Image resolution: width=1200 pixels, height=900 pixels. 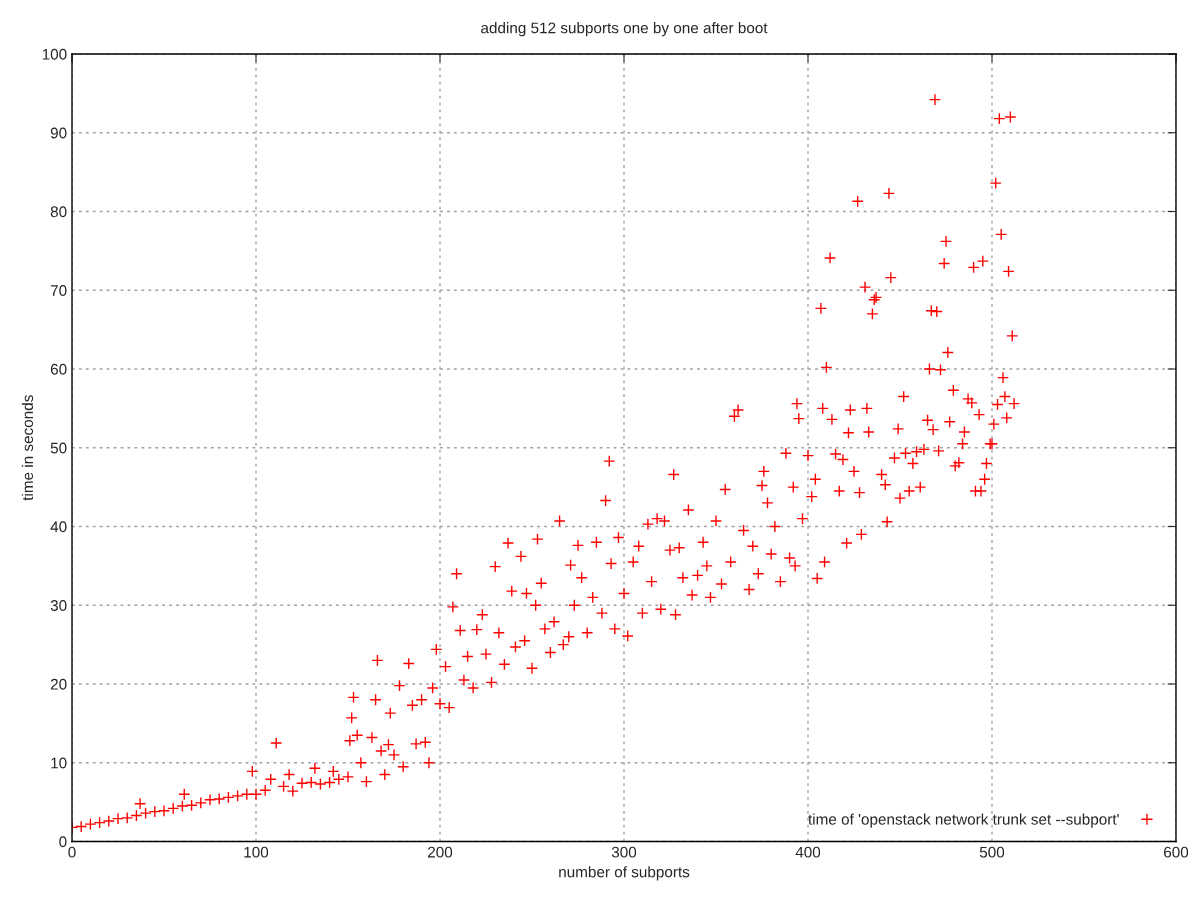 I want to click on x-tick-label: 500, so click(x=992, y=852).